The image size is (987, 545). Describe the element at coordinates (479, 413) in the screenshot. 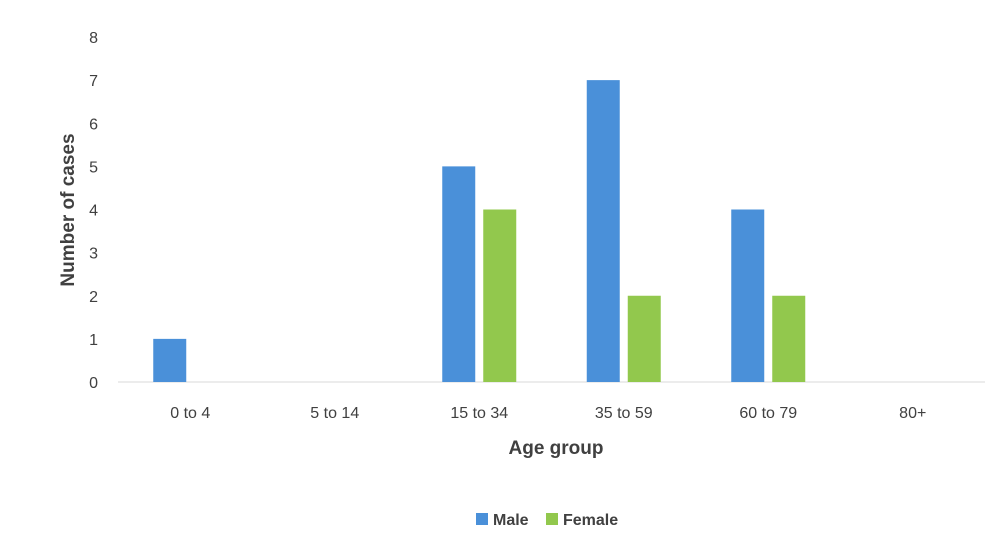

I see `x-tick-label: 15 to 34` at that location.